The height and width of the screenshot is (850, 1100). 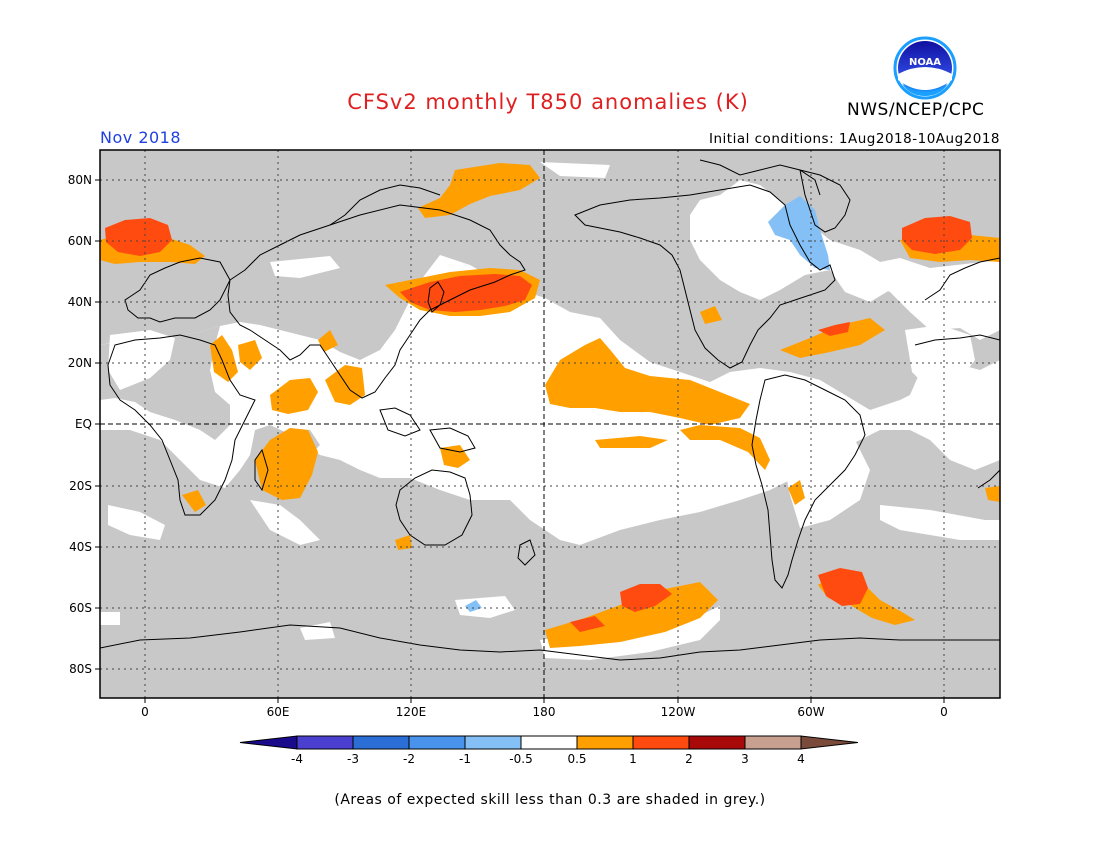 What do you see at coordinates (411, 712) in the screenshot?
I see `lon-label-120e: 120E` at bounding box center [411, 712].